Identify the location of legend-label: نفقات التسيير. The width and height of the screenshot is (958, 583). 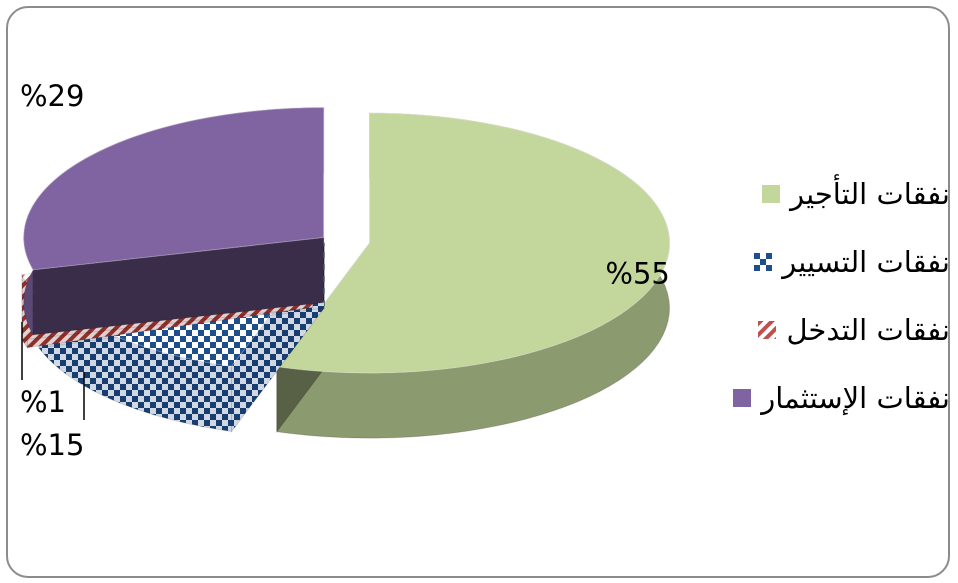
(866, 262).